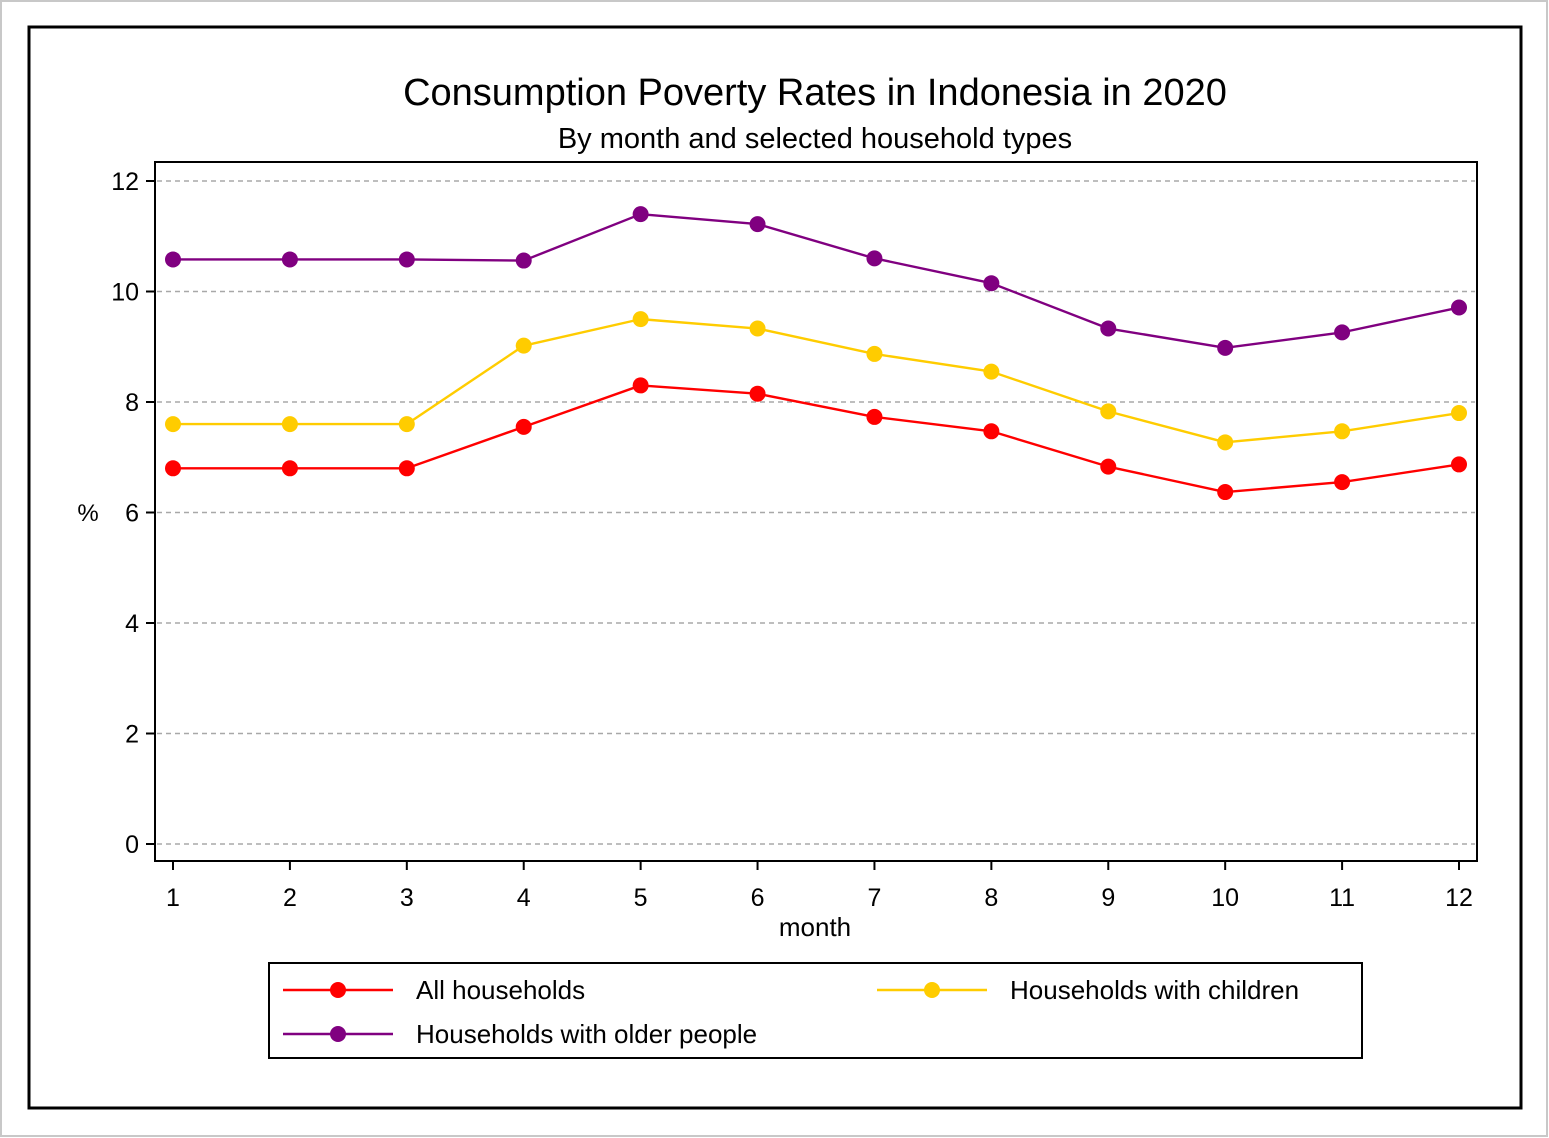 Image resolution: width=1549 pixels, height=1138 pixels. What do you see at coordinates (125, 182) in the screenshot?
I see `y-tick-label: 12` at bounding box center [125, 182].